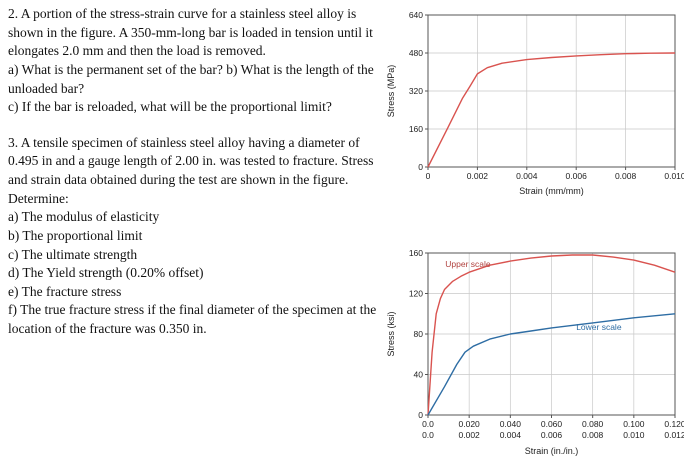  Describe the element at coordinates (551, 364) in the screenshot. I see `lower-scale-curve` at that location.